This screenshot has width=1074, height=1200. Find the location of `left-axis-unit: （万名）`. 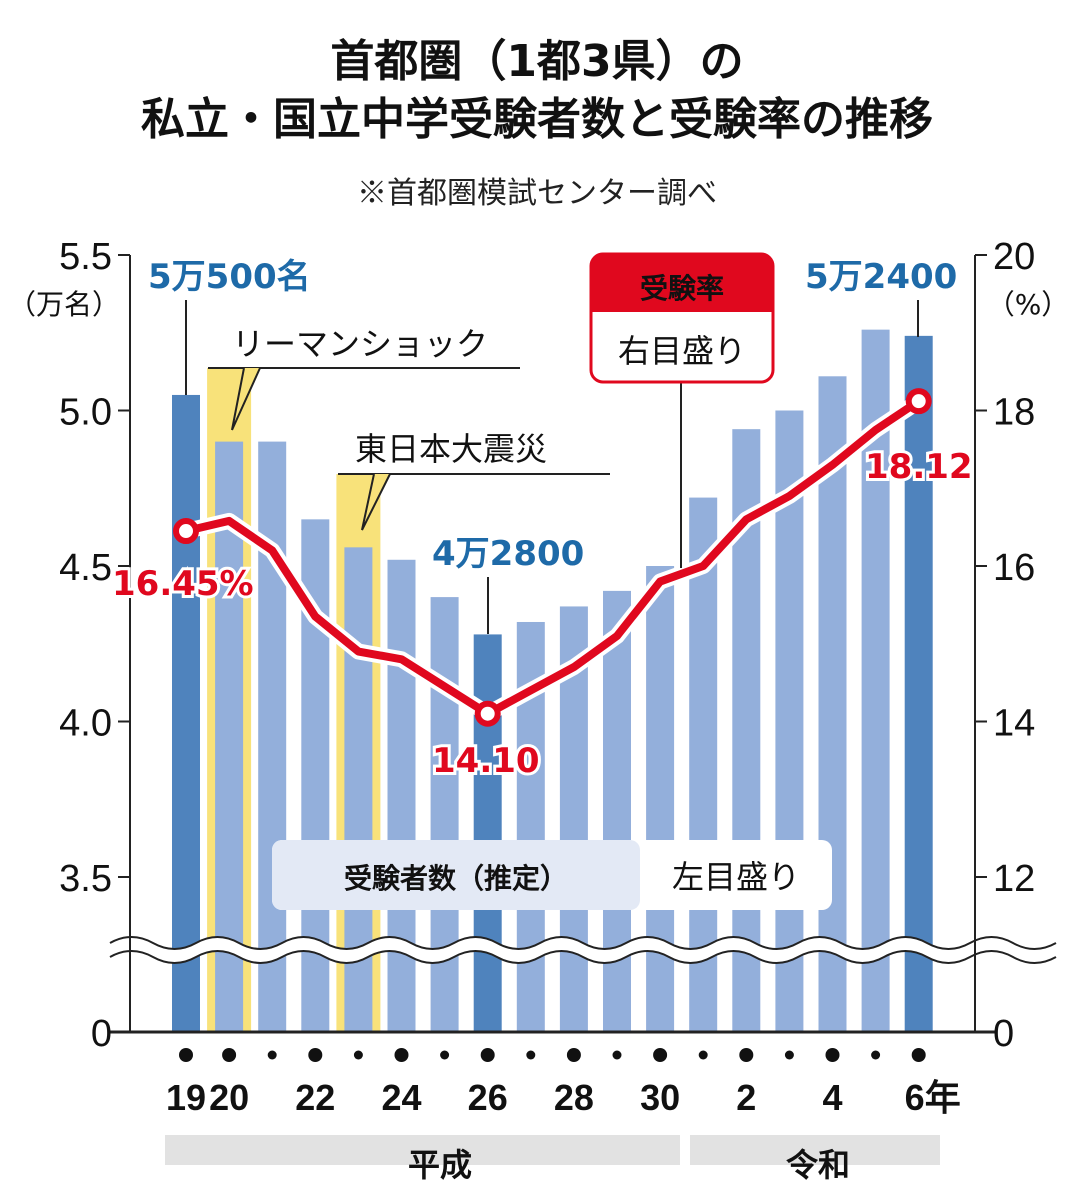

left-axis-unit: （万名） is located at coordinates (64, 304).